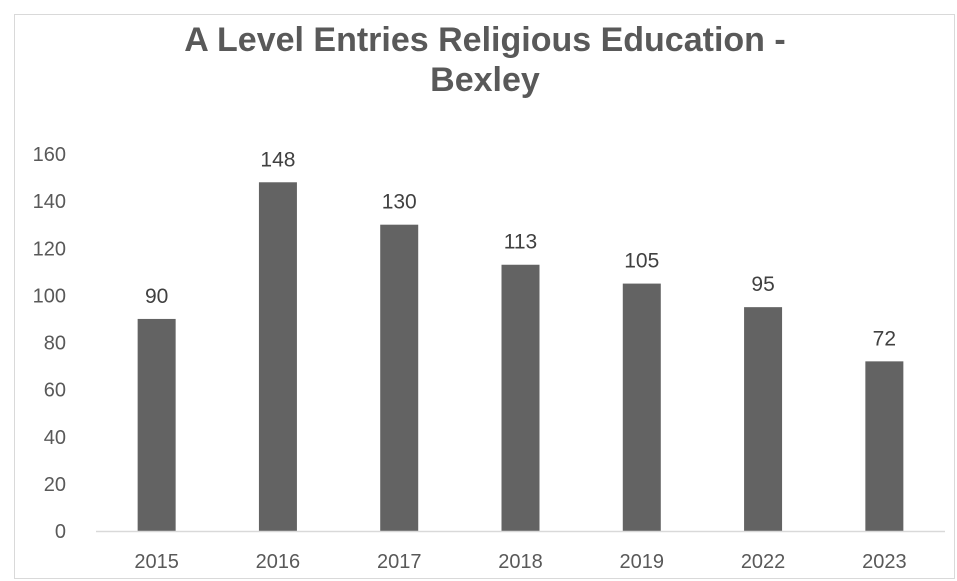 The width and height of the screenshot is (957, 581). What do you see at coordinates (277, 159) in the screenshot?
I see `data-label: 148` at bounding box center [277, 159].